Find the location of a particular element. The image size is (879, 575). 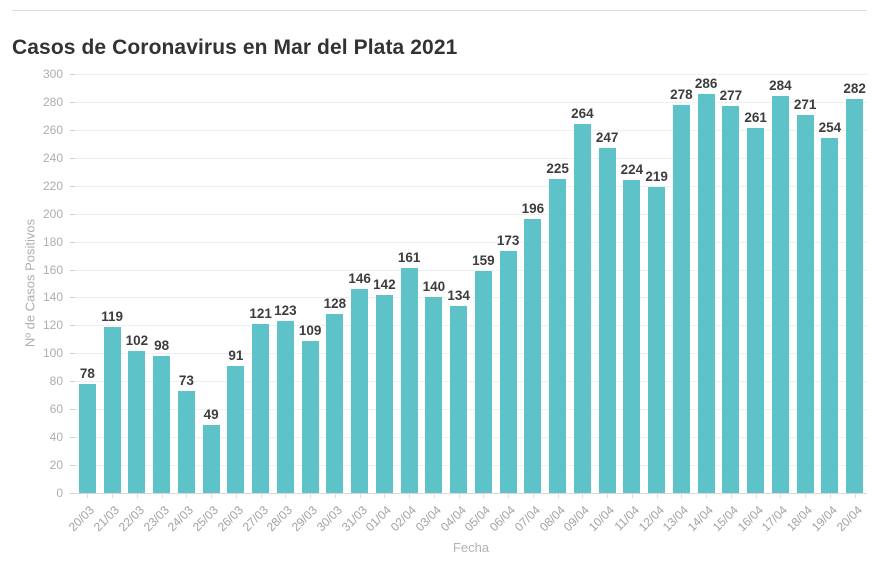

y-tick-label: 160 is located at coordinates (52, 269).